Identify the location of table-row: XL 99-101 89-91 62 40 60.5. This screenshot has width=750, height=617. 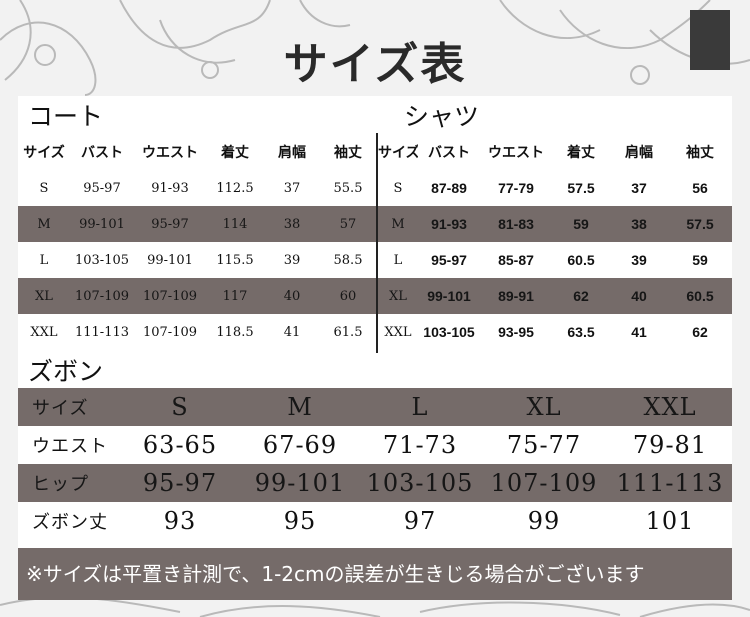
(555, 296).